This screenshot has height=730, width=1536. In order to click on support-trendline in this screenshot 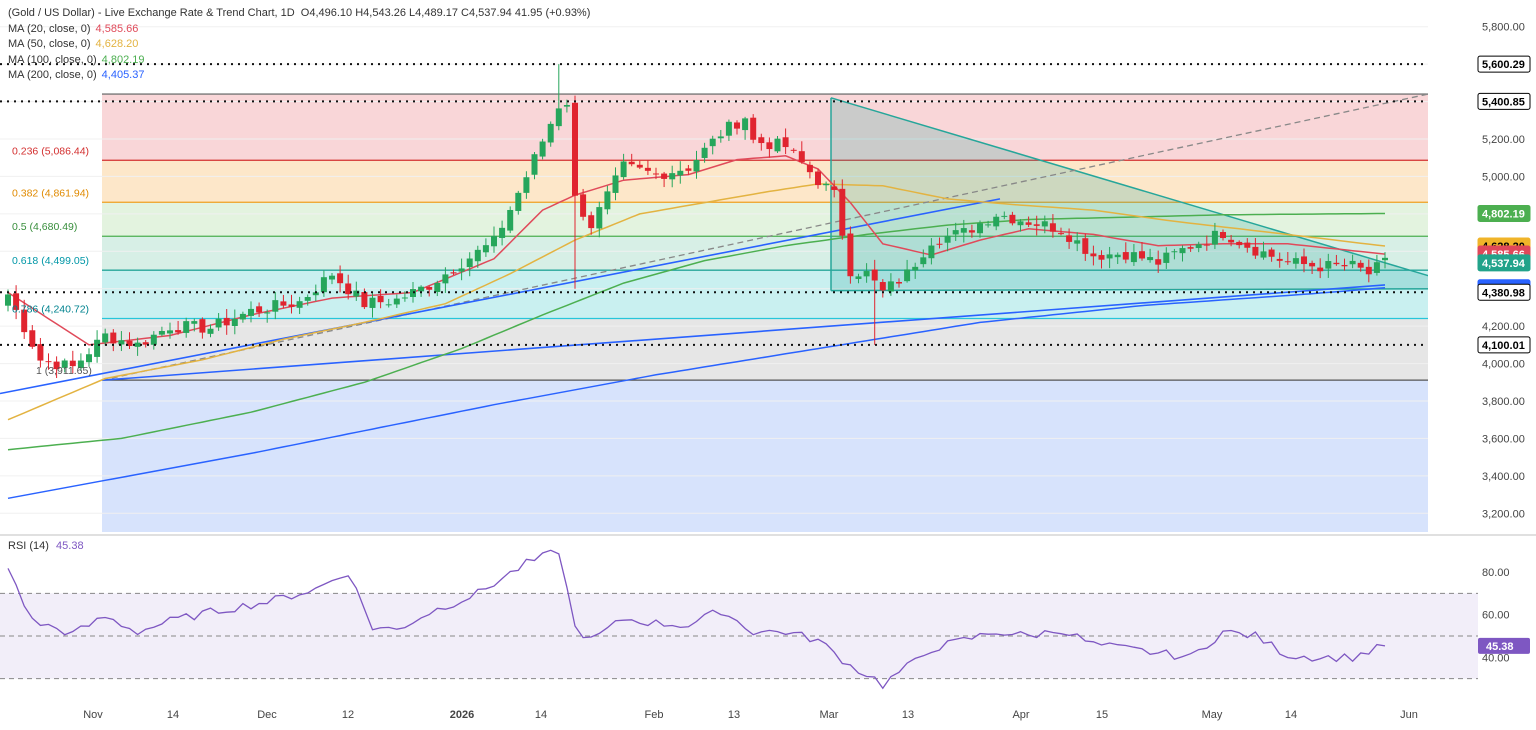, I will do `click(743, 333)`.